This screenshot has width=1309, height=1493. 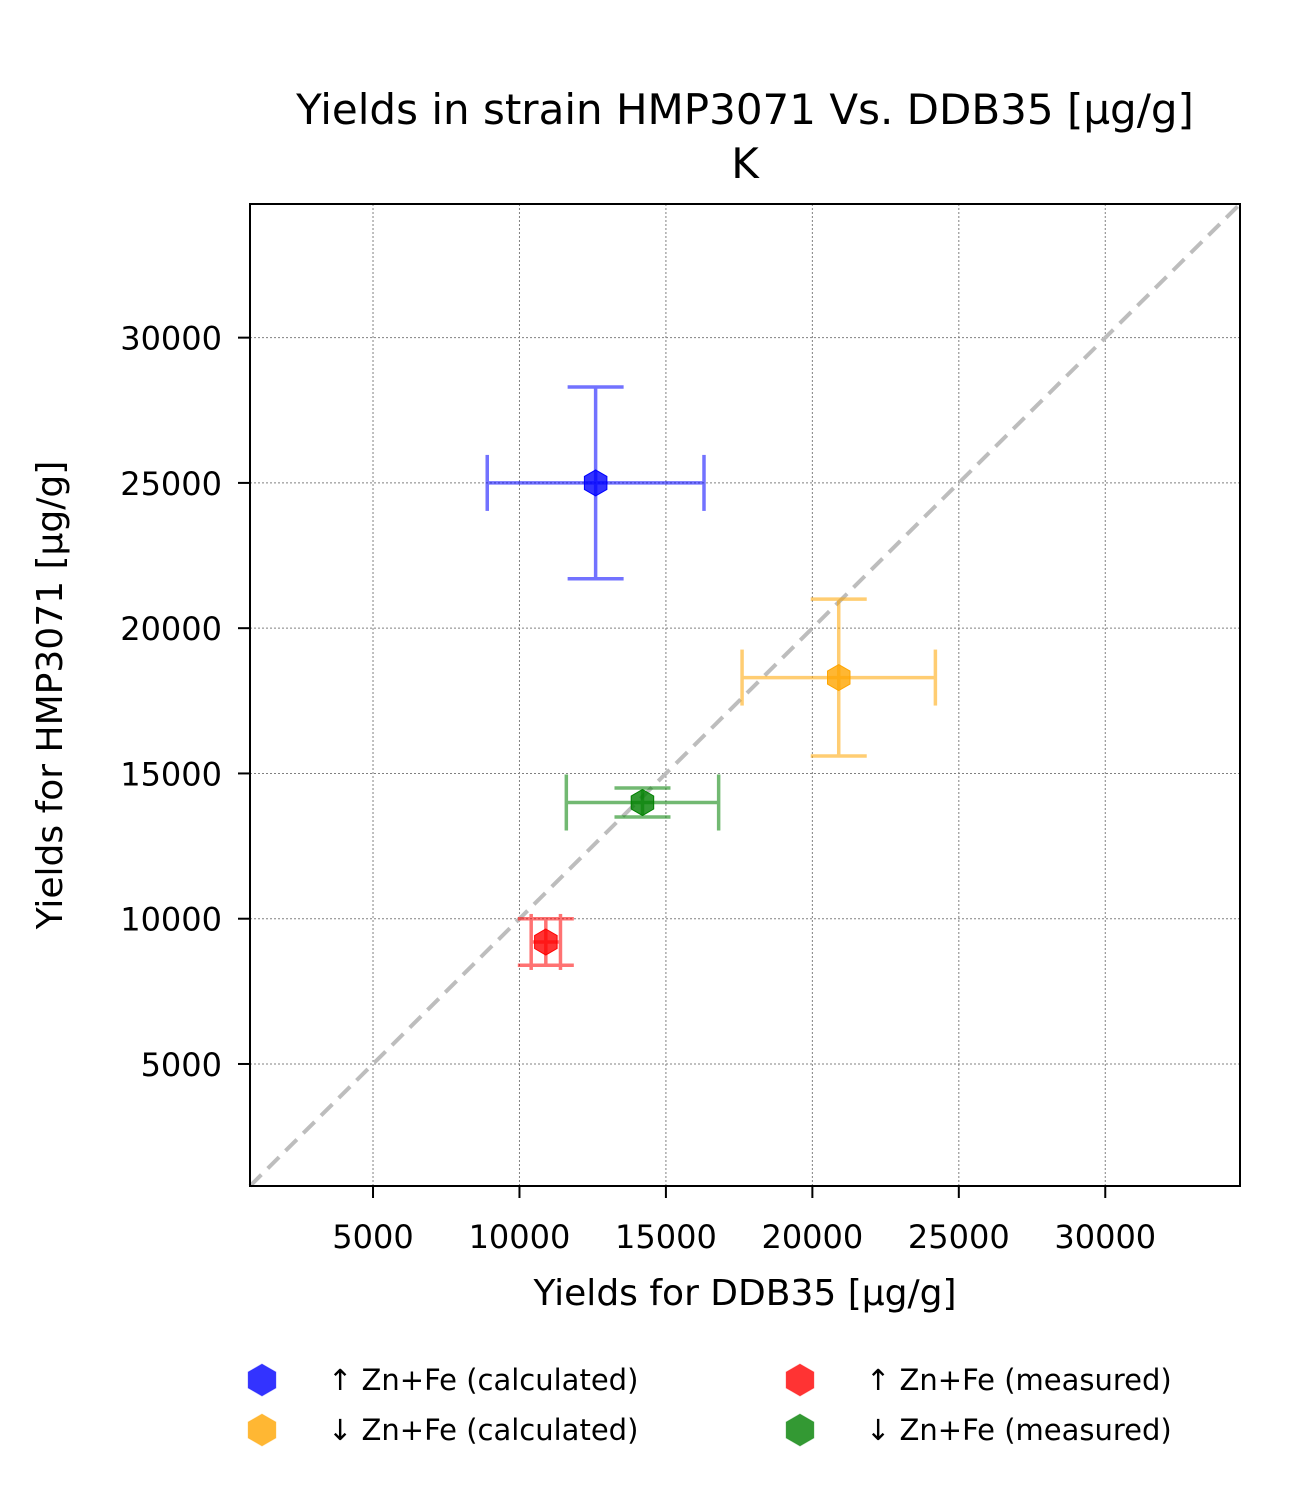 What do you see at coordinates (744, 1221) in the screenshot?
I see `x-axis-ticks: 5000 10000 15000 20000 25000 30000` at bounding box center [744, 1221].